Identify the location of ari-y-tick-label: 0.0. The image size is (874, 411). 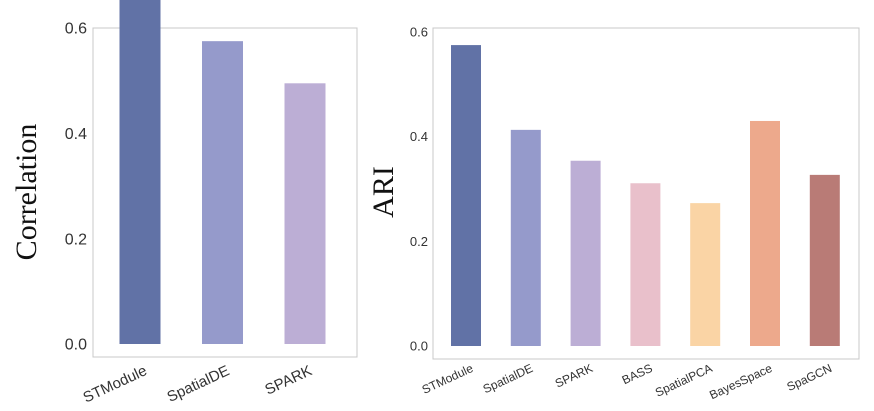
(419, 346).